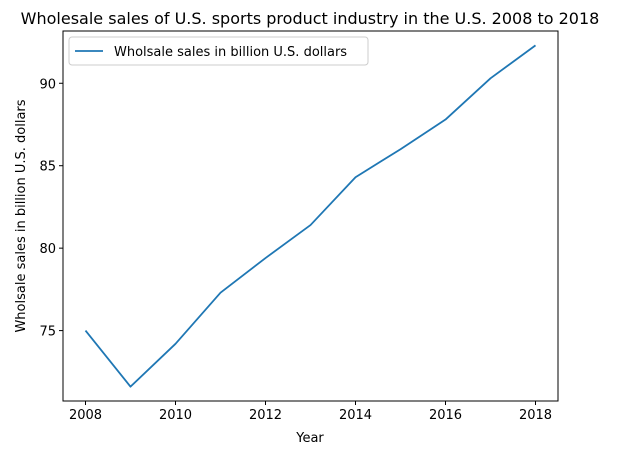 This screenshot has width=620, height=455. What do you see at coordinates (355, 415) in the screenshot?
I see `x-tick-label: 2014` at bounding box center [355, 415].